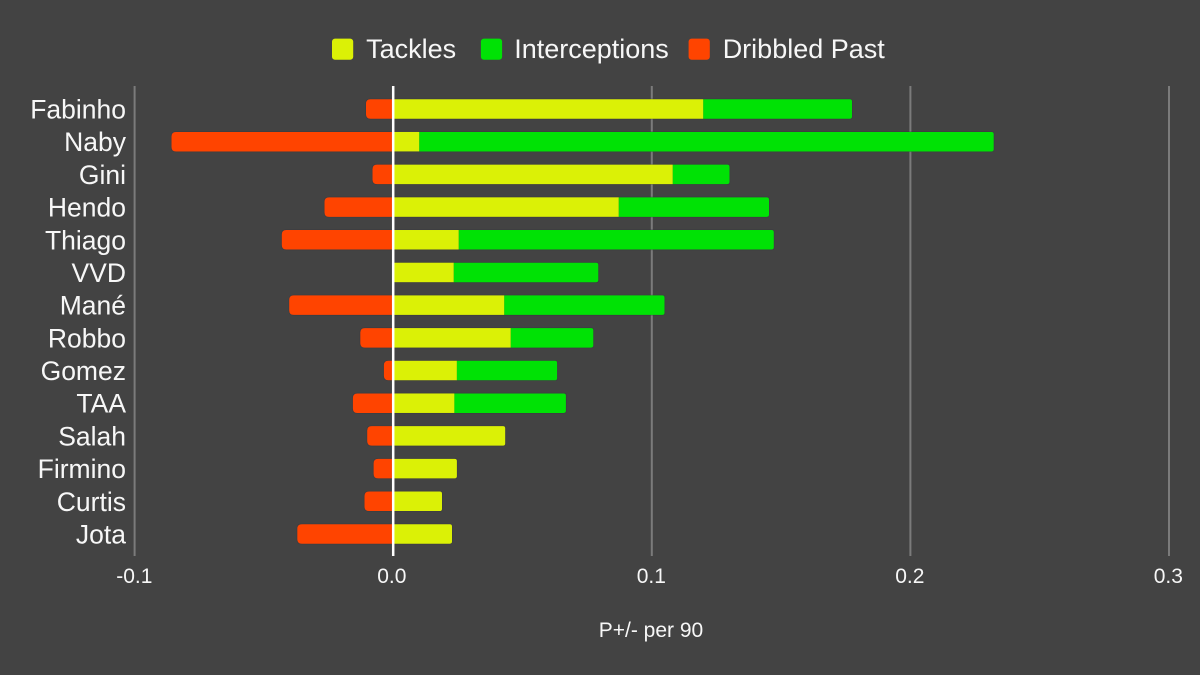 This screenshot has width=1200, height=675. What do you see at coordinates (83, 371) in the screenshot?
I see `svg-text: Gomez` at bounding box center [83, 371].